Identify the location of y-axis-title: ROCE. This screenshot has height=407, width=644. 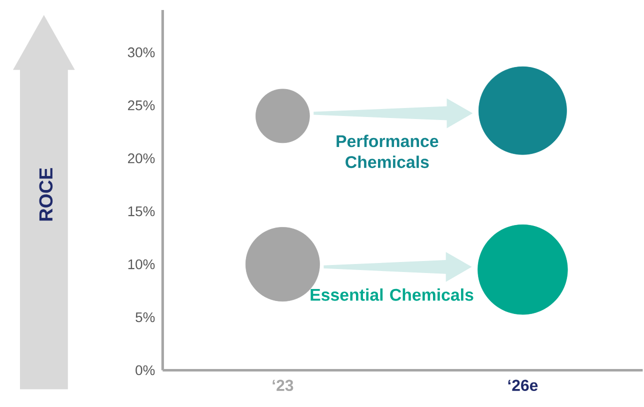
(46, 194).